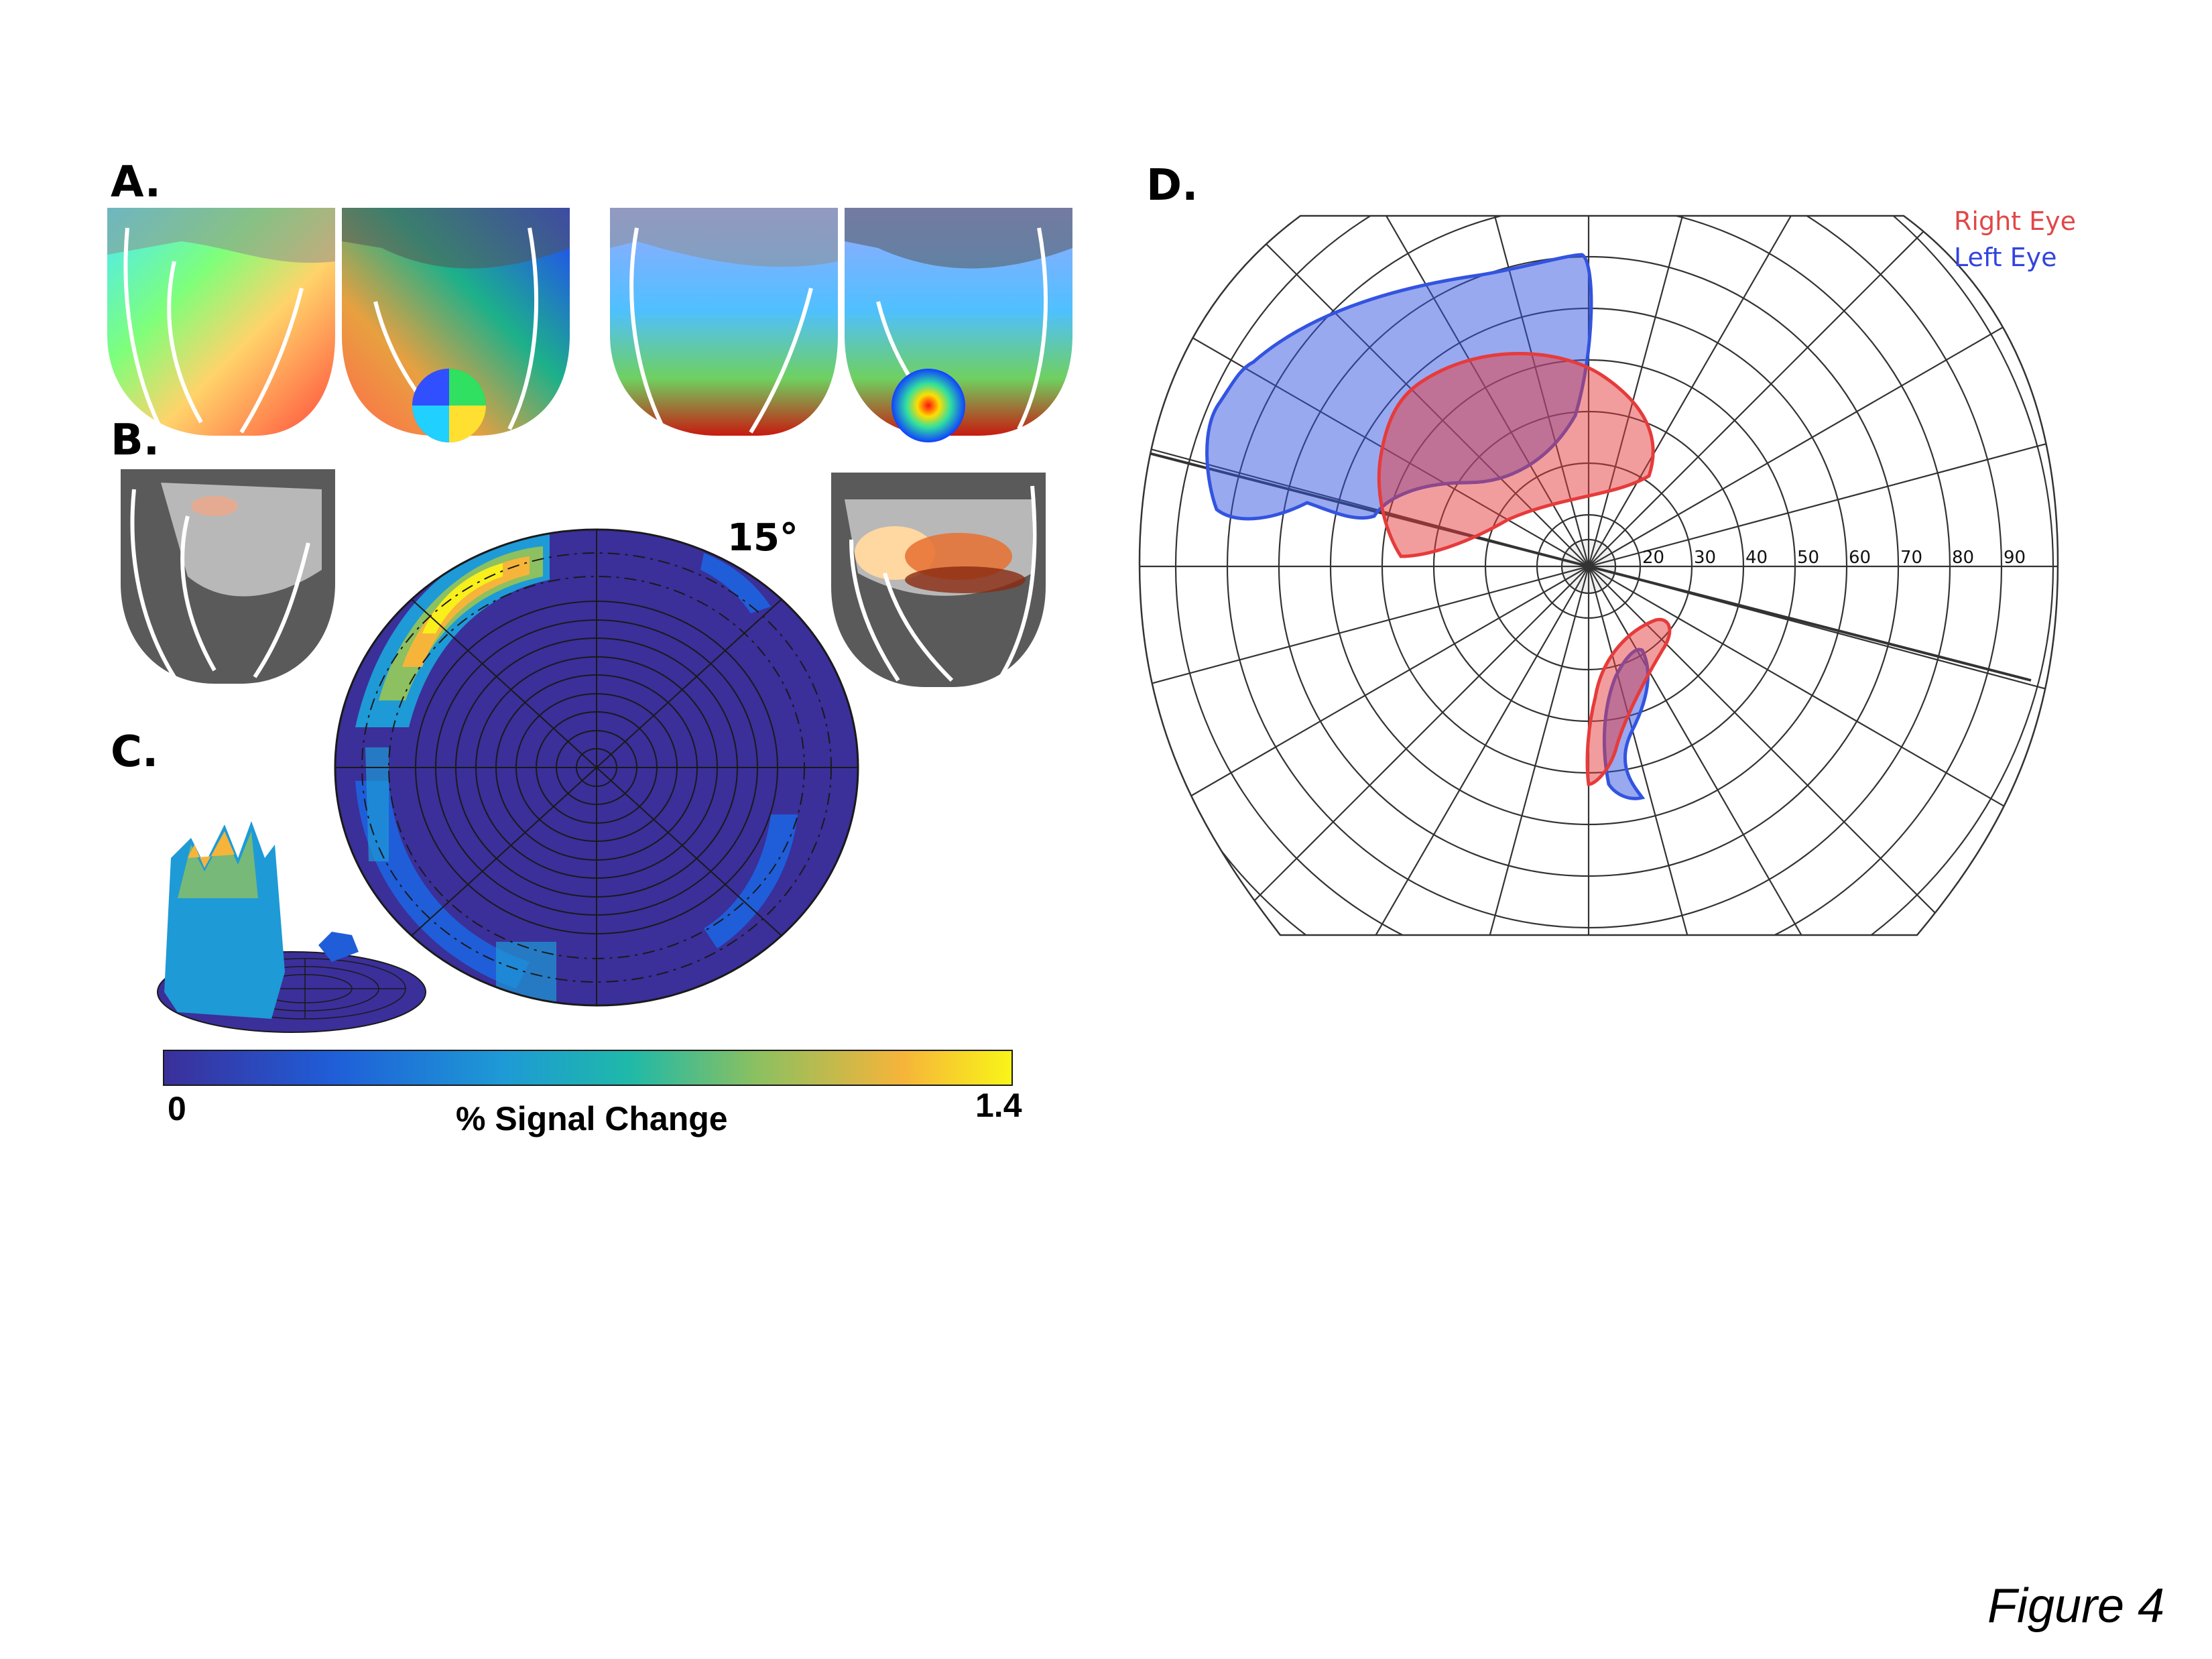  Describe the element at coordinates (938, 580) in the screenshot. I see `panel-b-right-brain-map` at that location.